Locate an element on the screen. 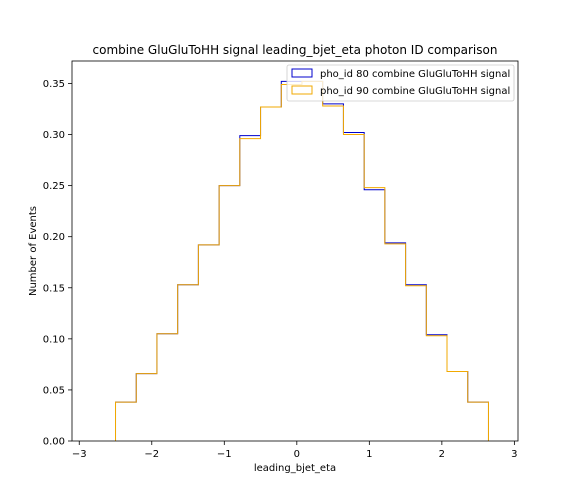  y-axis-ticks: 0.00 0.05 0.10 0.15 0.20 0.25 0.30 0.35 is located at coordinates (57, 263).